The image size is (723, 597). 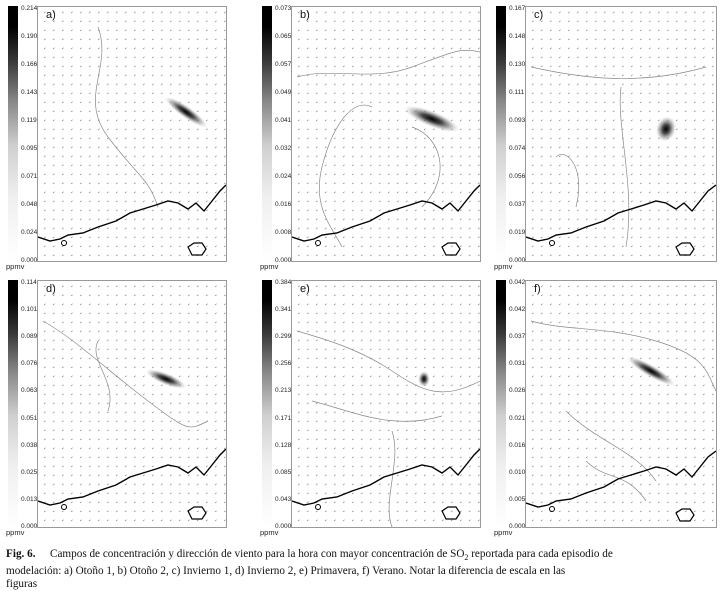 I want to click on panel-label: e), so click(x=305, y=289).